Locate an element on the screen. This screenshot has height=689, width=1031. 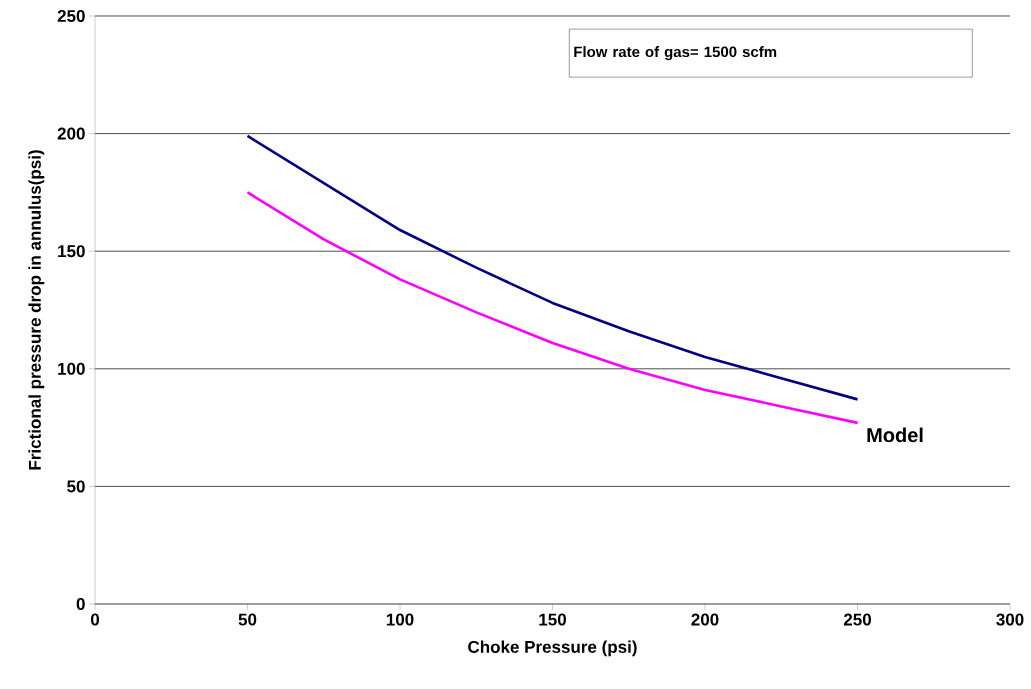
x-tick-label: 250 is located at coordinates (857, 619).